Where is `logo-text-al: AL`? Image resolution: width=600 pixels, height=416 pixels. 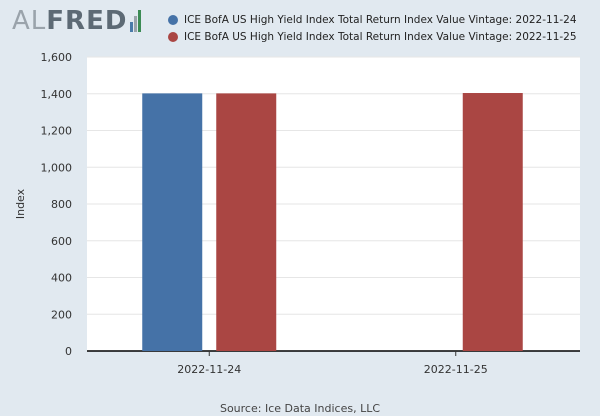
logo-text-al: AL is located at coordinates (29, 21).